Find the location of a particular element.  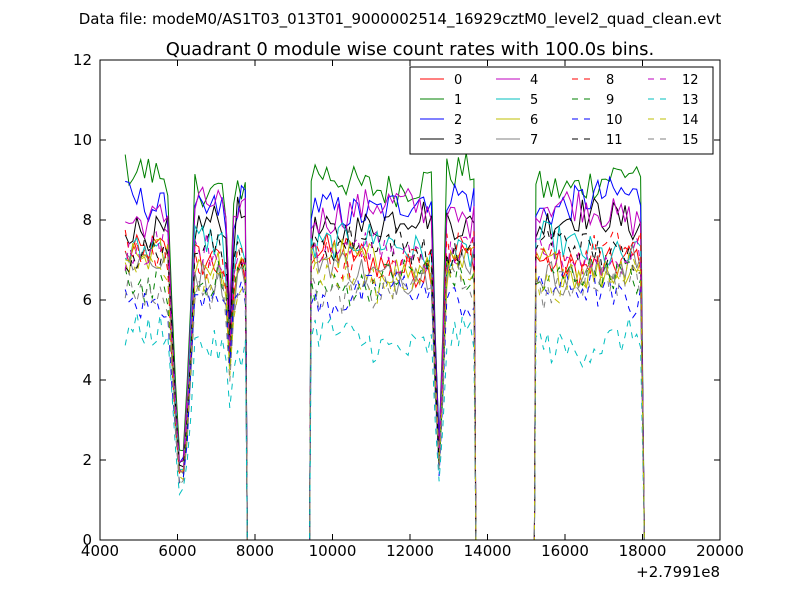

x-tick-label: 16000 is located at coordinates (565, 551).